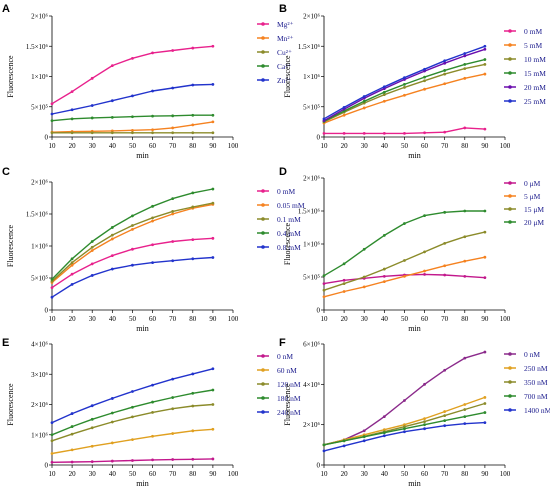  What do you see at coordinates (405, 319) in the screenshot?
I see `x-tick-label: 50` at bounding box center [405, 319].